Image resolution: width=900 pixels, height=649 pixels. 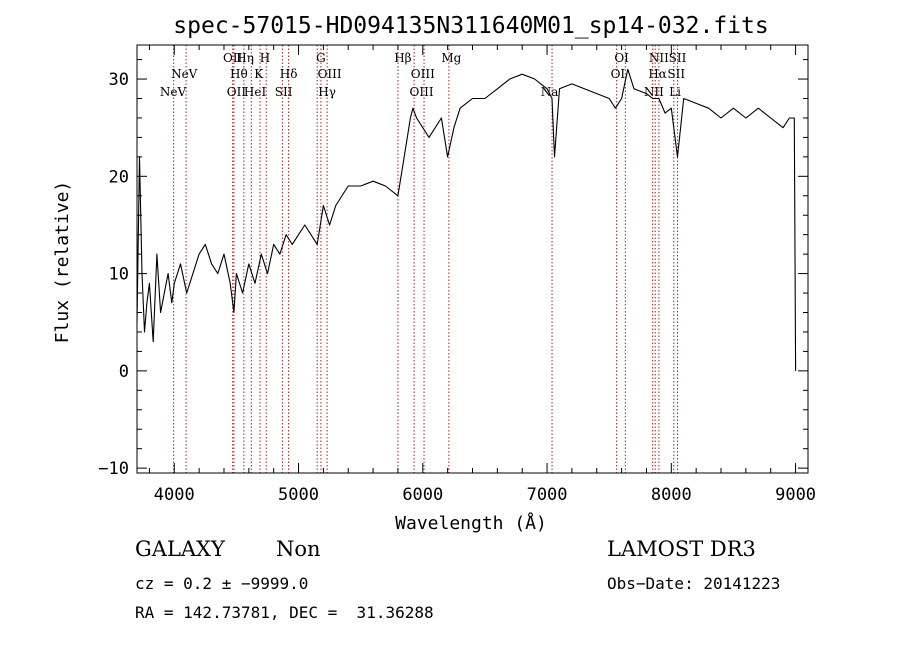 I want to click on object-subclass: Non, so click(x=298, y=549).